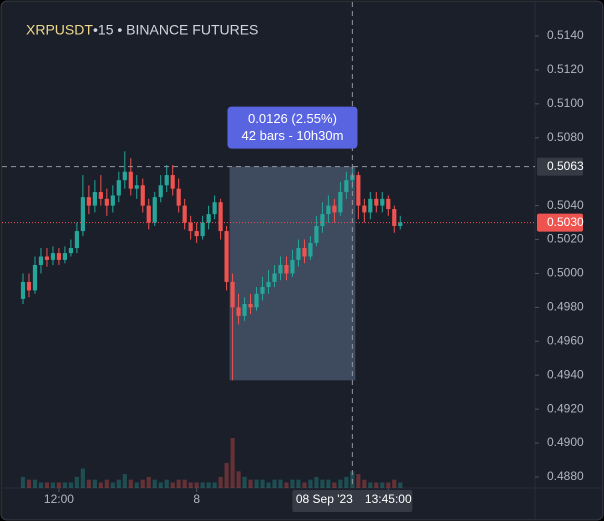  What do you see at coordinates (565, 273) in the screenshot?
I see `y-tick-label: 0.5000` at bounding box center [565, 273].